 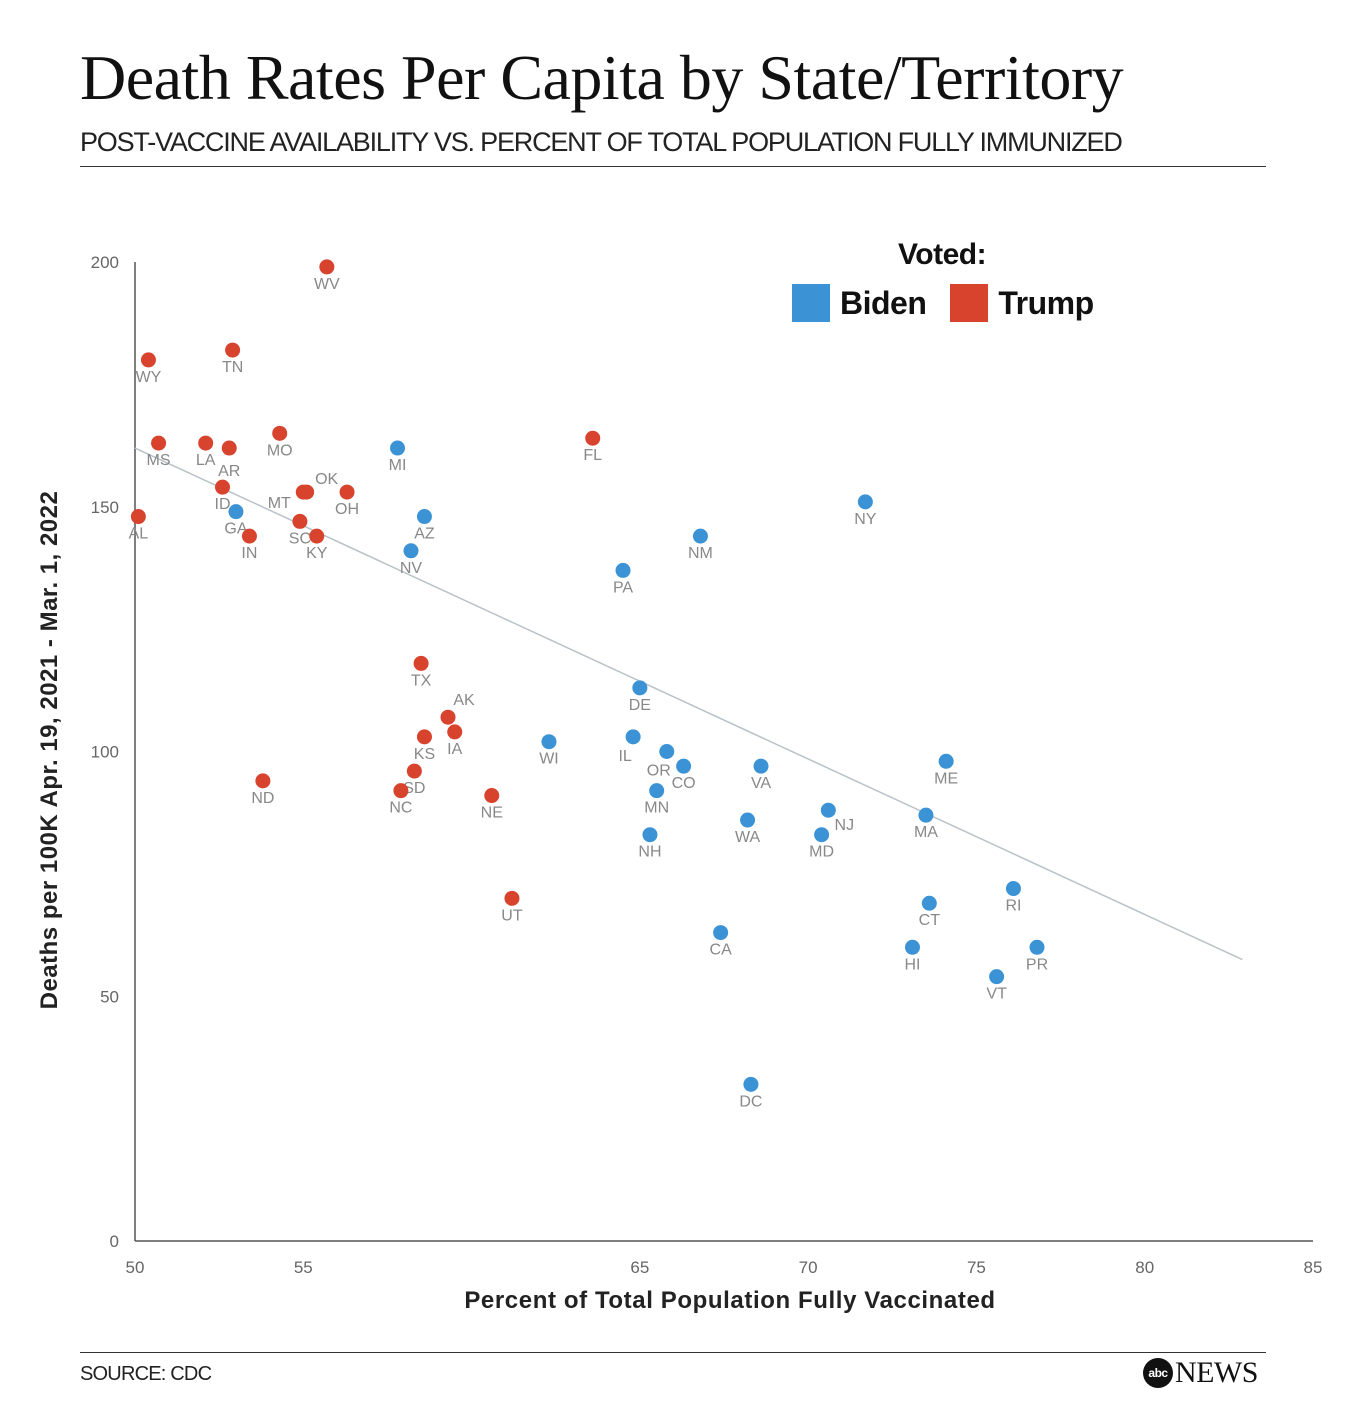 What do you see at coordinates (512, 898) in the screenshot?
I see `point-ut` at bounding box center [512, 898].